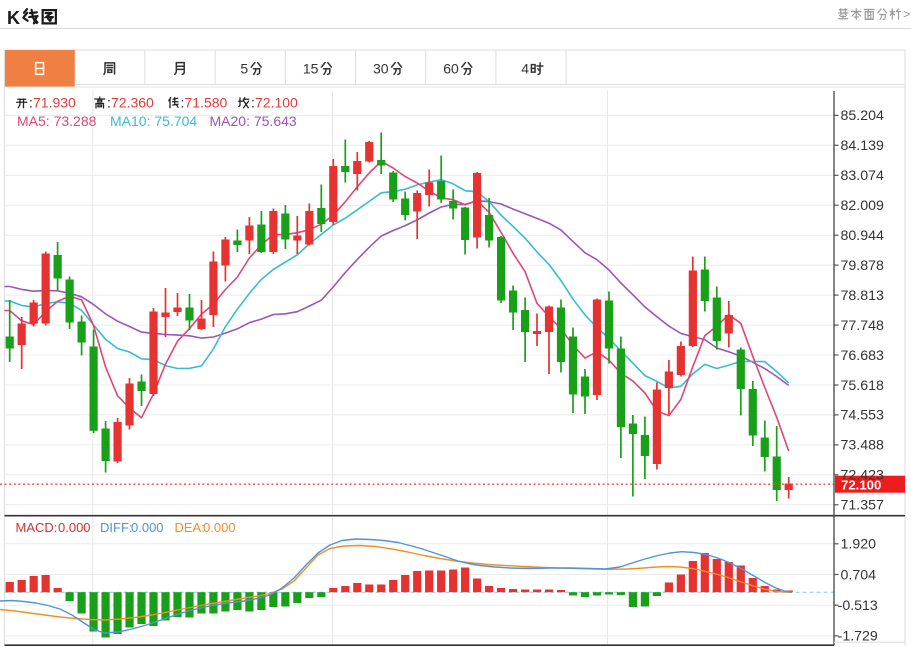 This screenshot has height=647, width=911. I want to click on svg-text: 72.423, so click(863, 476).